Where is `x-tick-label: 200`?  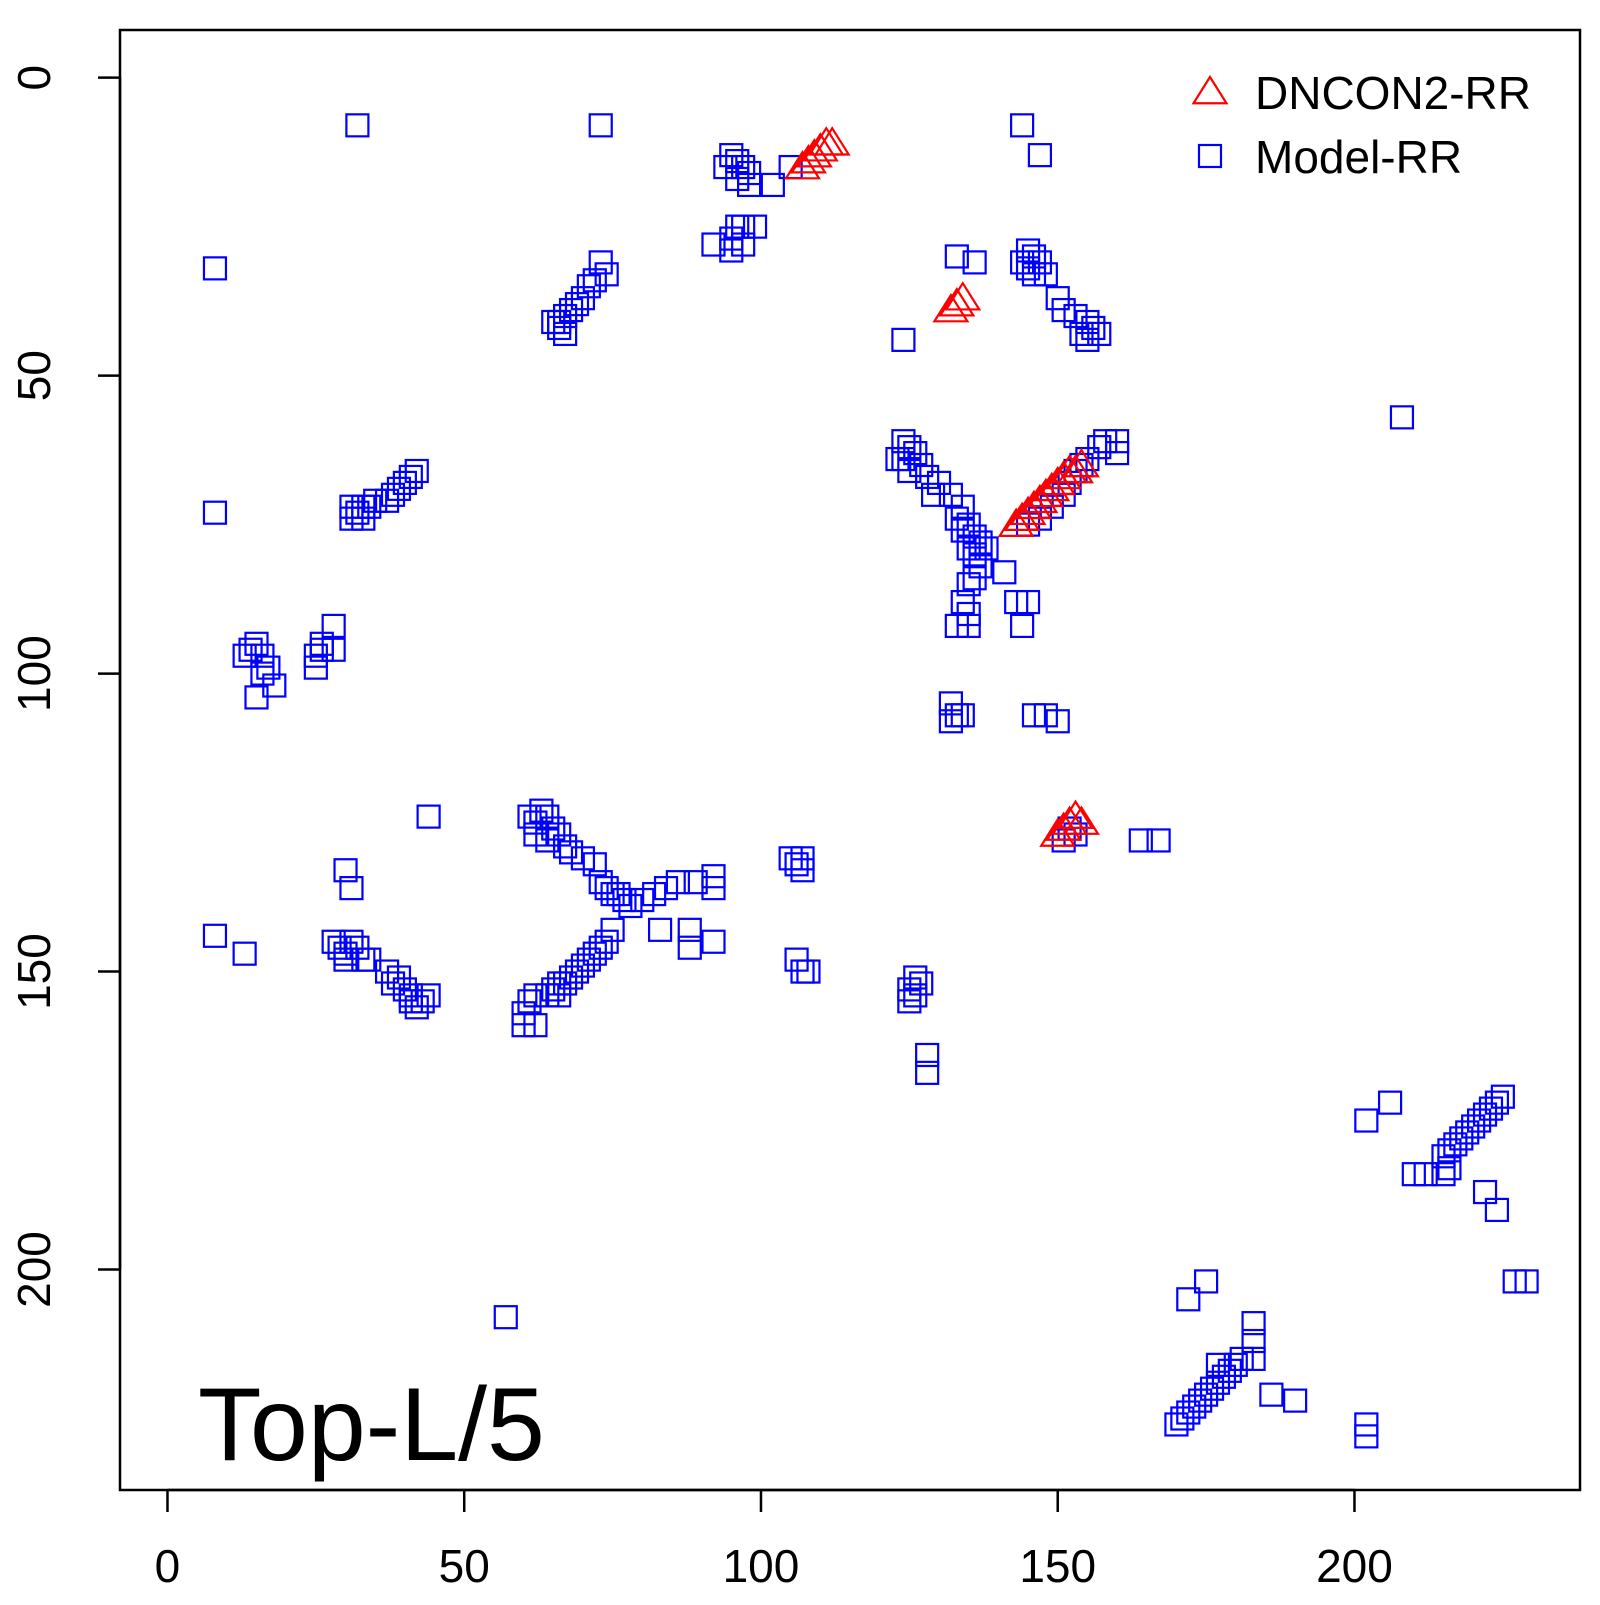
x-tick-label: 200 is located at coordinates (1354, 1566).